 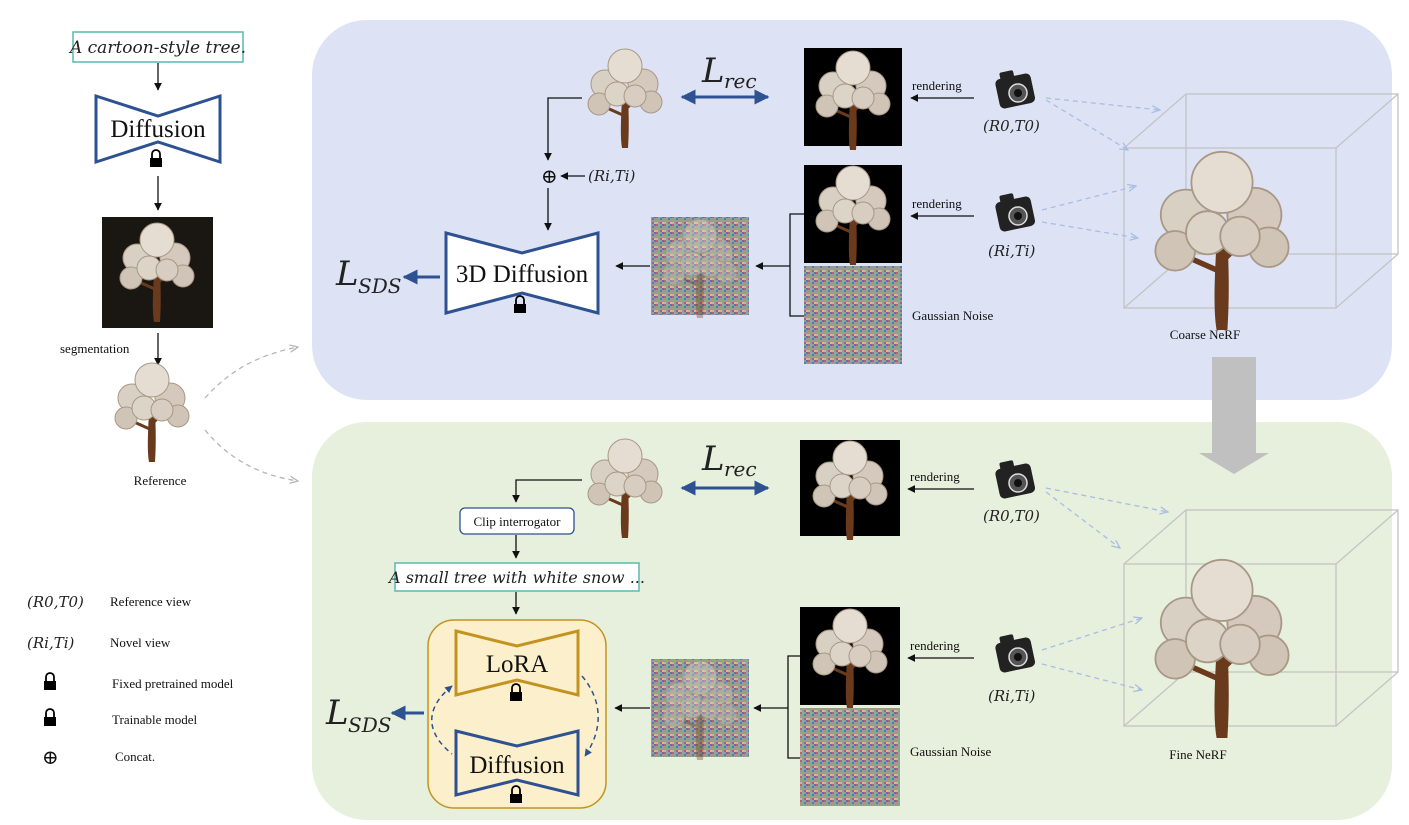 What do you see at coordinates (251, 455) in the screenshot?
I see `arrow-ref-to-fine` at bounding box center [251, 455].